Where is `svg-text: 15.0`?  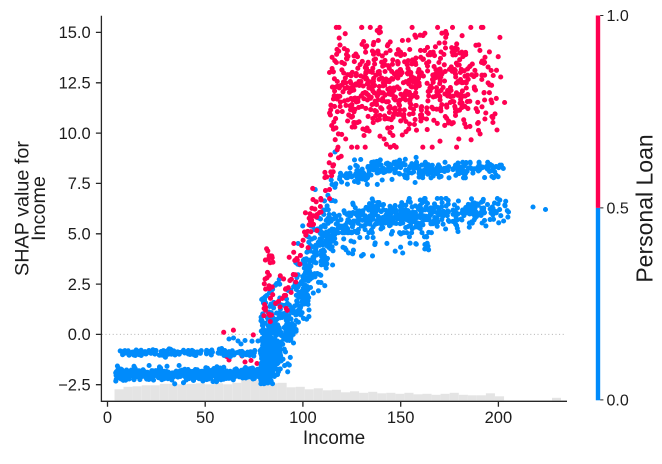 svg-text: 15.0 is located at coordinates (75, 33).